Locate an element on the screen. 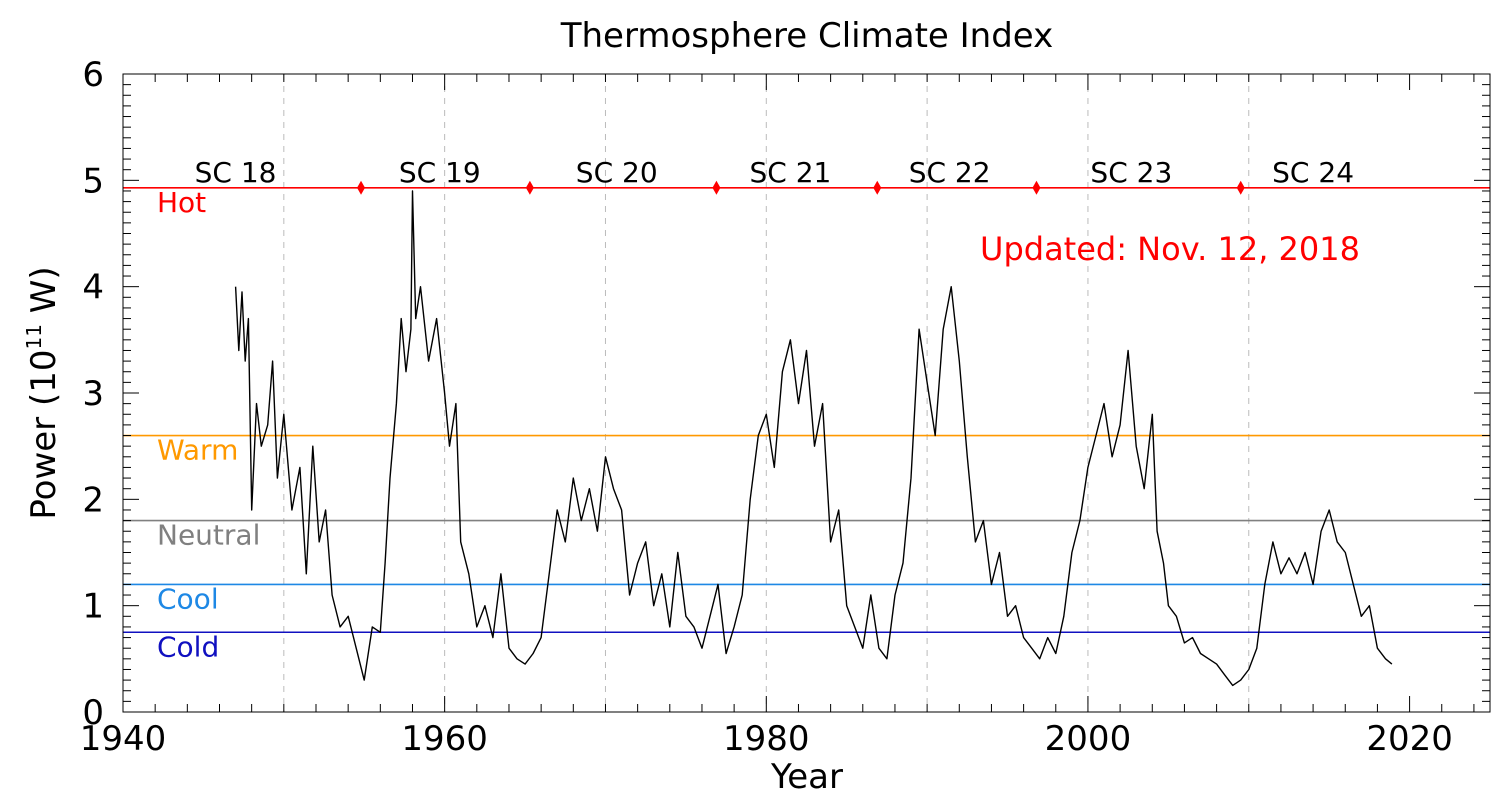 This screenshot has height=800, width=1500. y-tick-label-4: 4 is located at coordinates (93, 288).